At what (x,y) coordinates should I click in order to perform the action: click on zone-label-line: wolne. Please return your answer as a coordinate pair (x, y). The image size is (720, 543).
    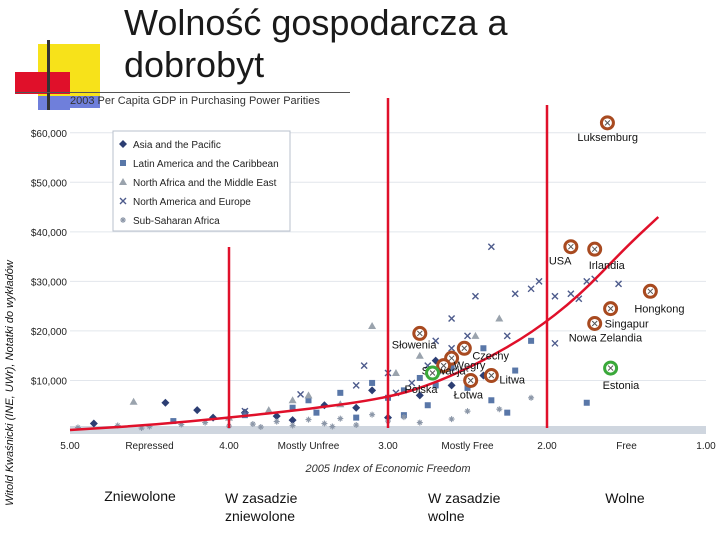
    Looking at the image, I should click on (446, 516).